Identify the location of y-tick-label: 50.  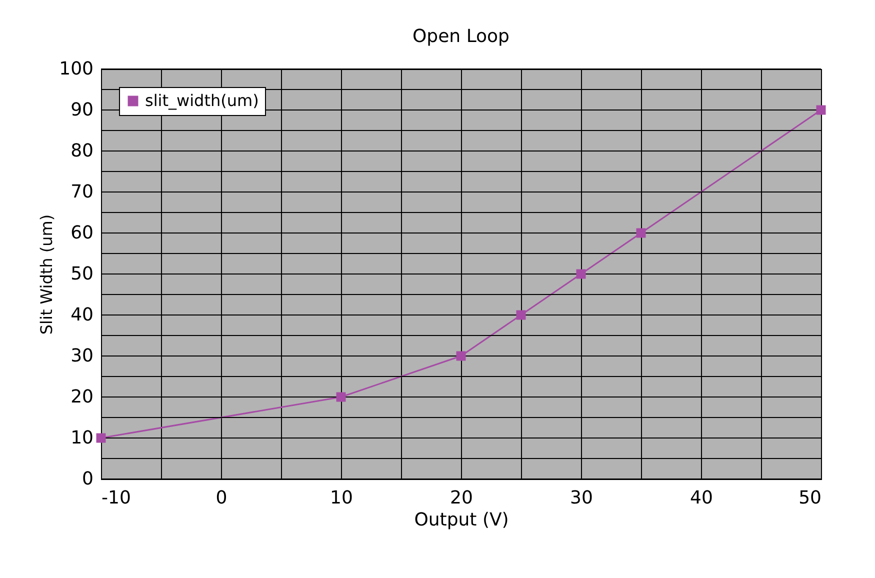
(82, 274).